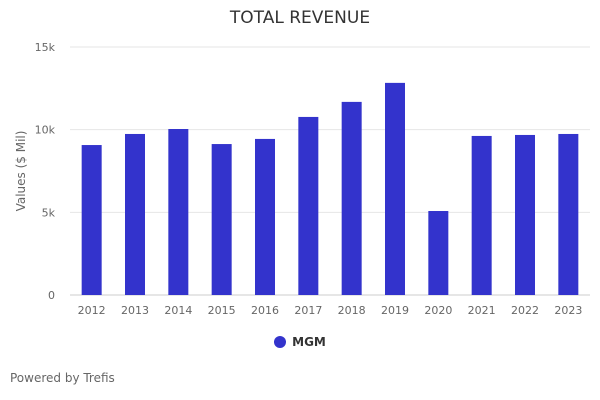 Image resolution: width=600 pixels, height=400 pixels. I want to click on bar-2013, so click(135, 214).